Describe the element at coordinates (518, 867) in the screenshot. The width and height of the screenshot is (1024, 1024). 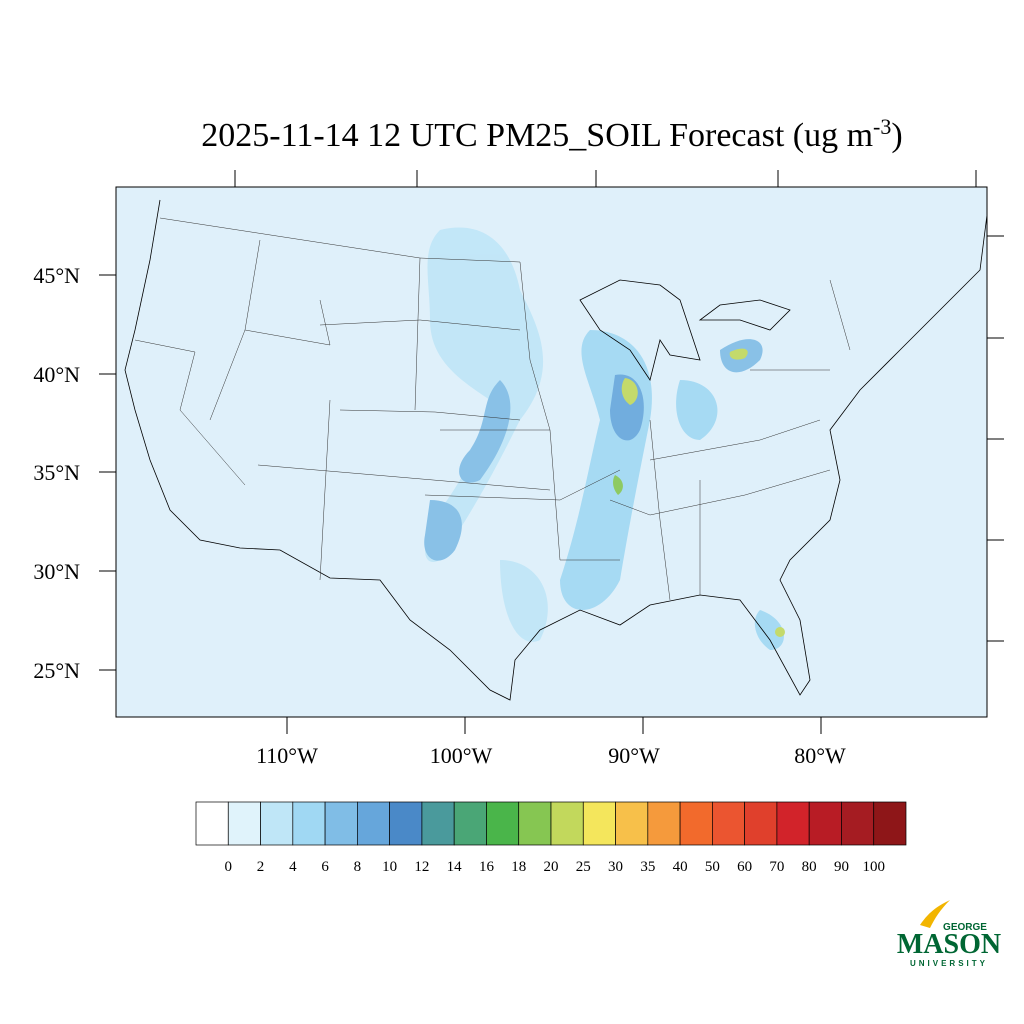
I see `colorbar-label: 18` at that location.